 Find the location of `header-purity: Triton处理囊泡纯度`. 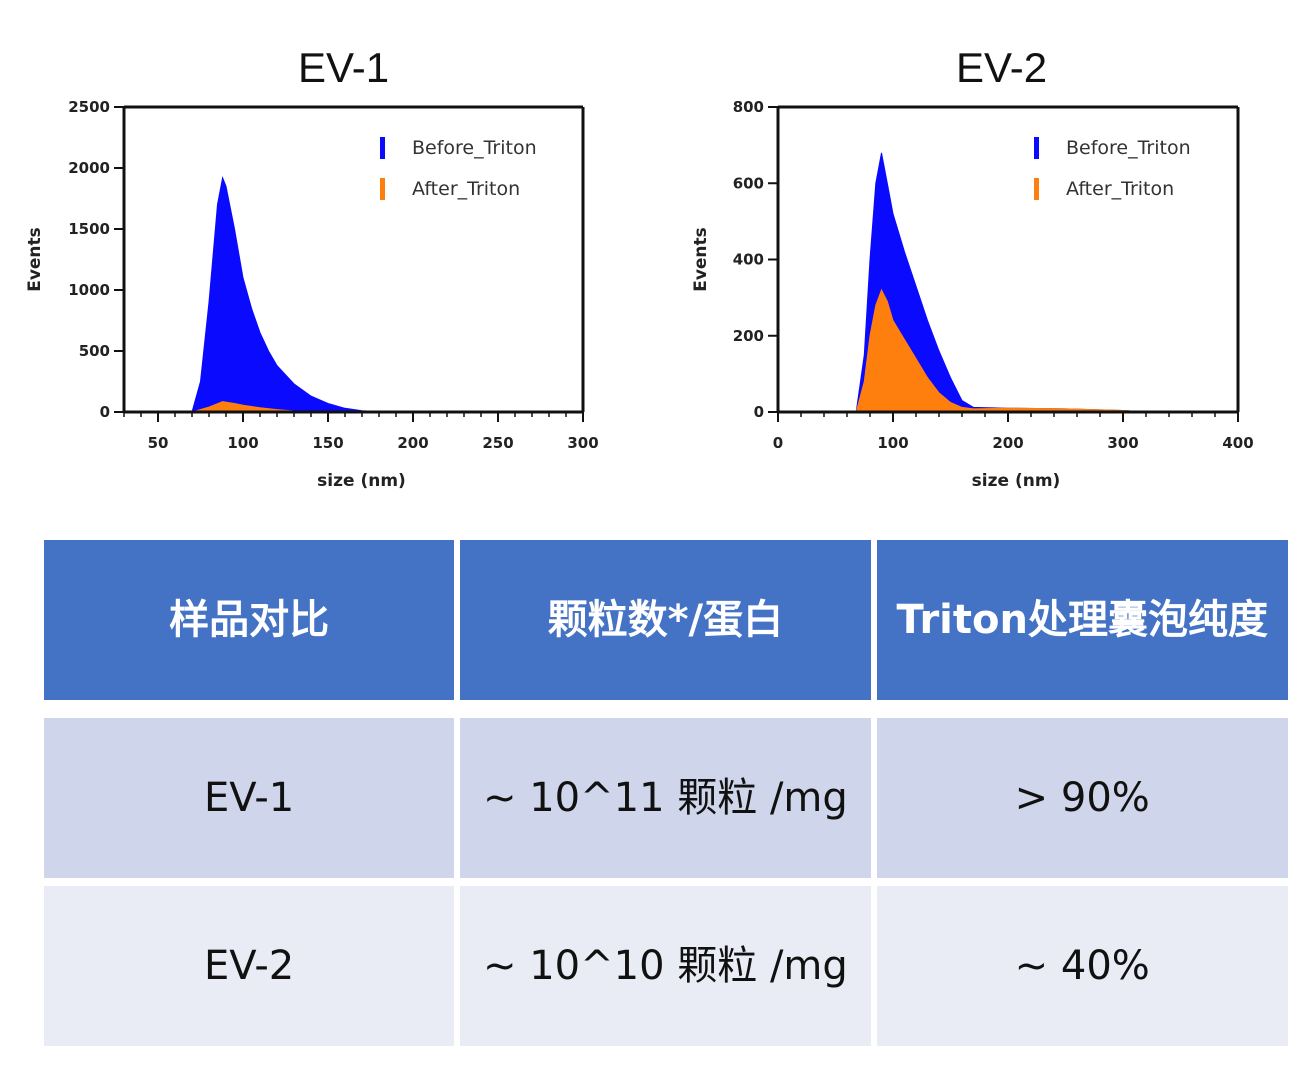

header-purity: Triton处理囊泡纯度 is located at coordinates (1082, 629).